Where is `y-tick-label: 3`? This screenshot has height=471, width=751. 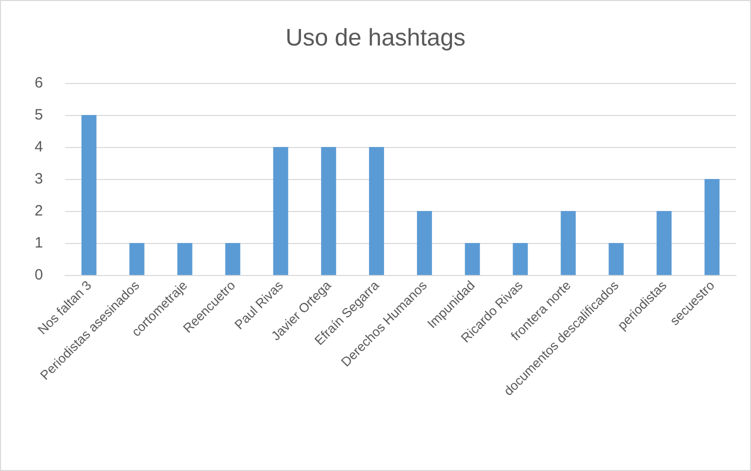
y-tick-label: 3 is located at coordinates (38, 179).